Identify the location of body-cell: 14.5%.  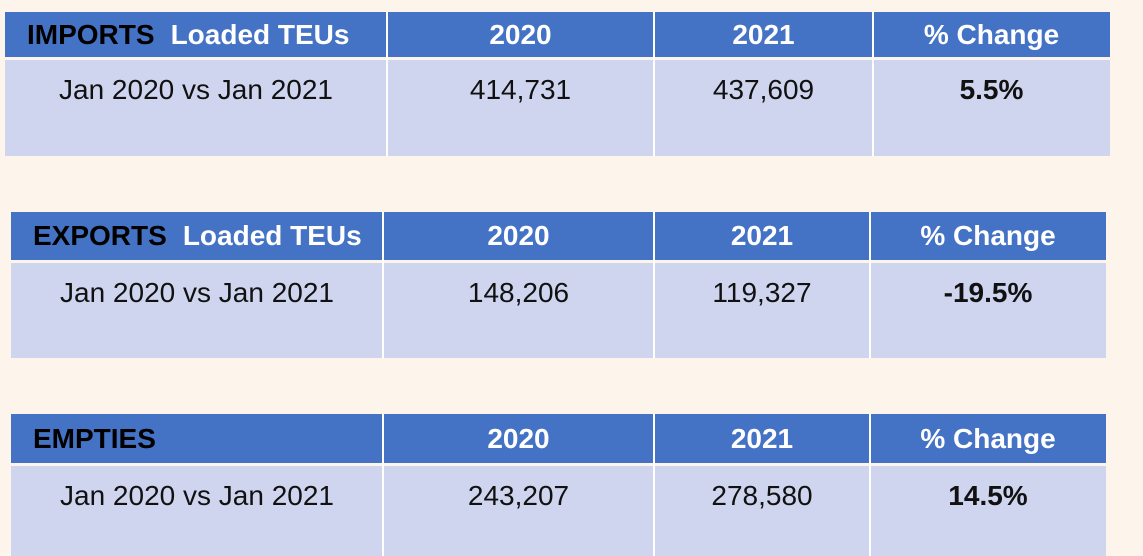
(988, 511).